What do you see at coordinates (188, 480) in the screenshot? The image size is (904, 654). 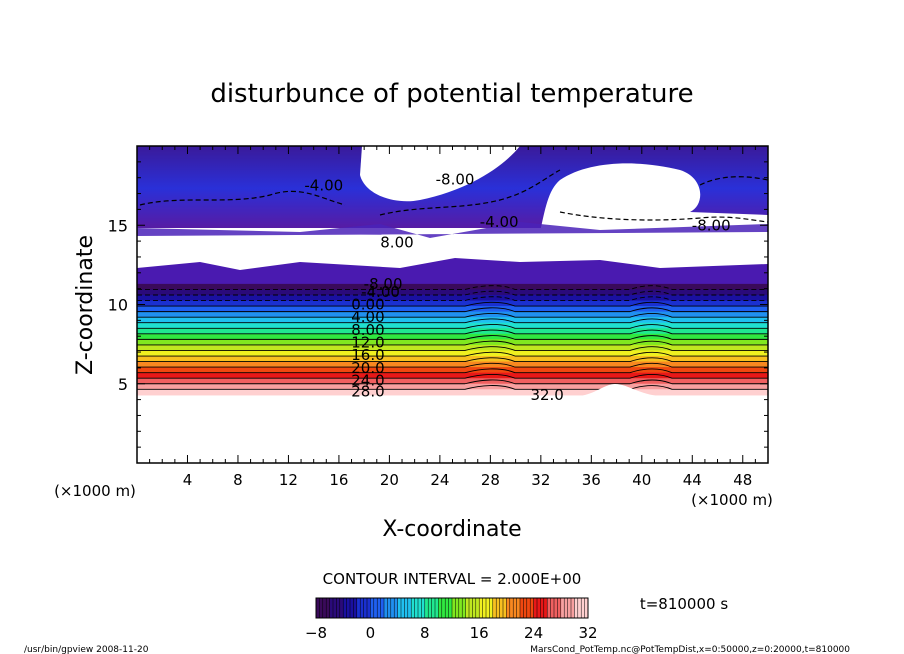 I see `x-tick-label: 4` at bounding box center [188, 480].